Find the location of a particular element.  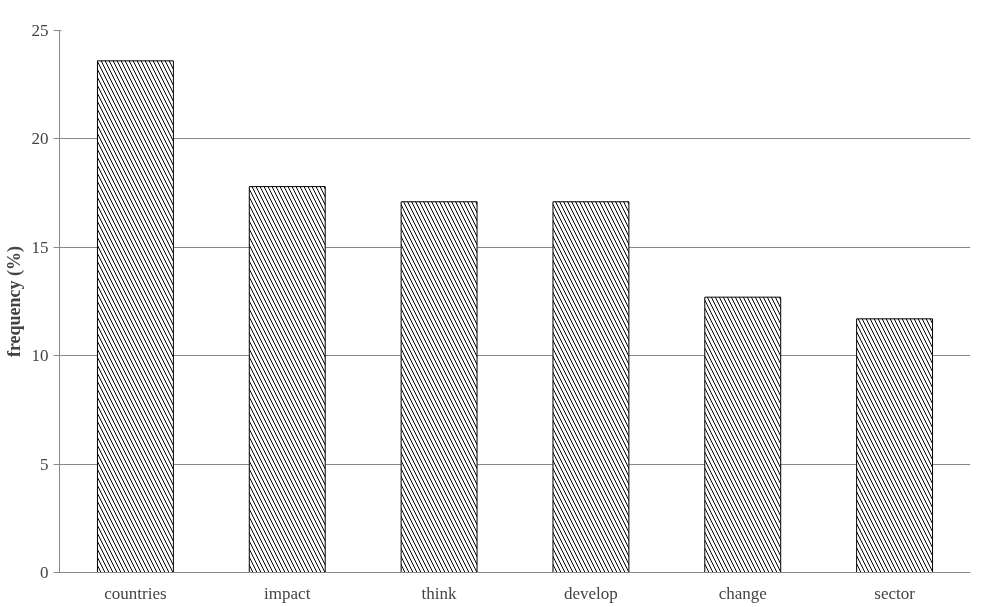

x-tick-label: sector is located at coordinates (895, 593).